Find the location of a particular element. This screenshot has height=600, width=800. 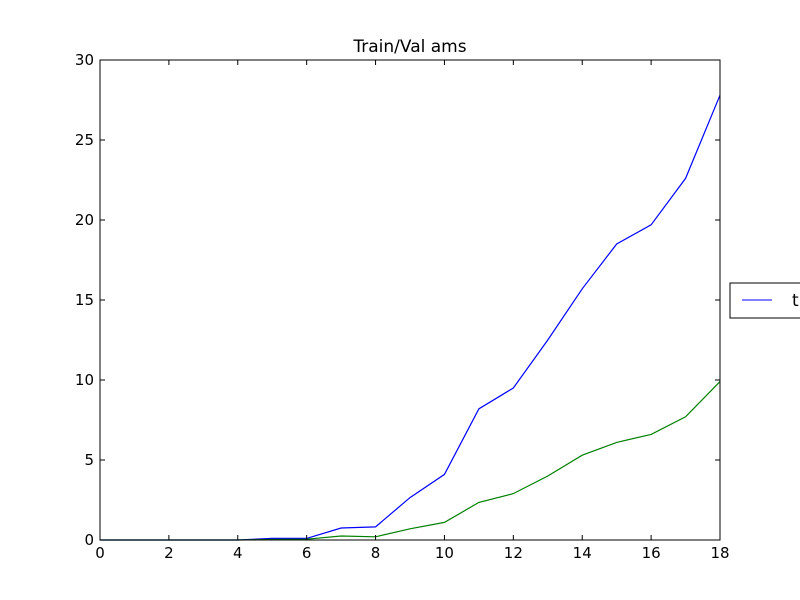

x-tick-label: 10 is located at coordinates (444, 553).